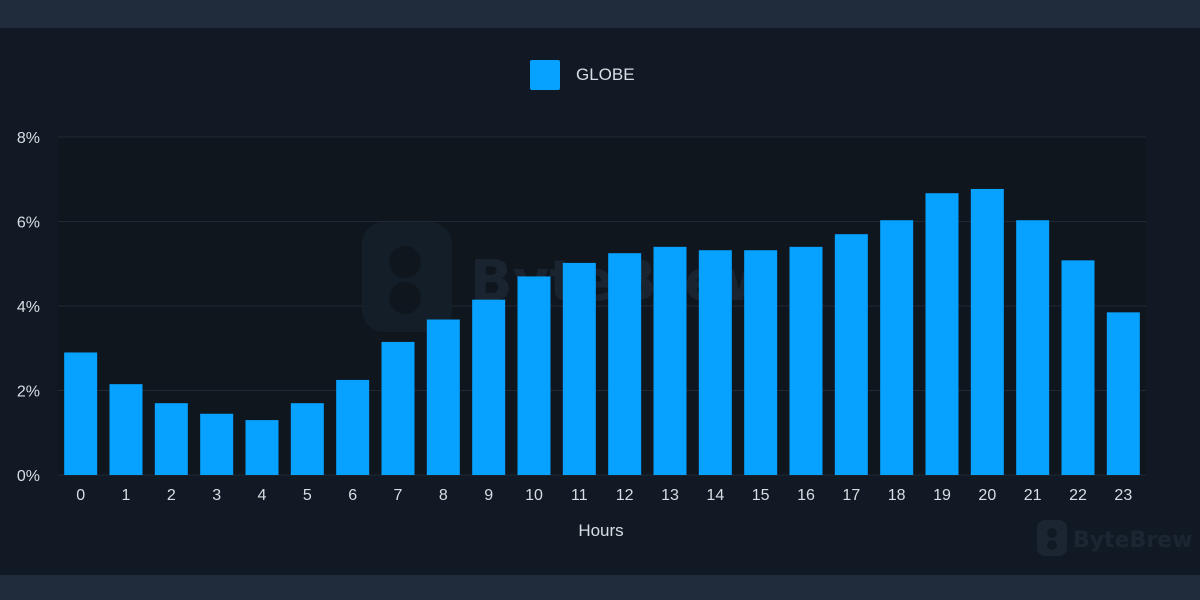 The width and height of the screenshot is (1200, 600). Describe the element at coordinates (600, 530) in the screenshot. I see `x-axis-label: Hours` at that location.